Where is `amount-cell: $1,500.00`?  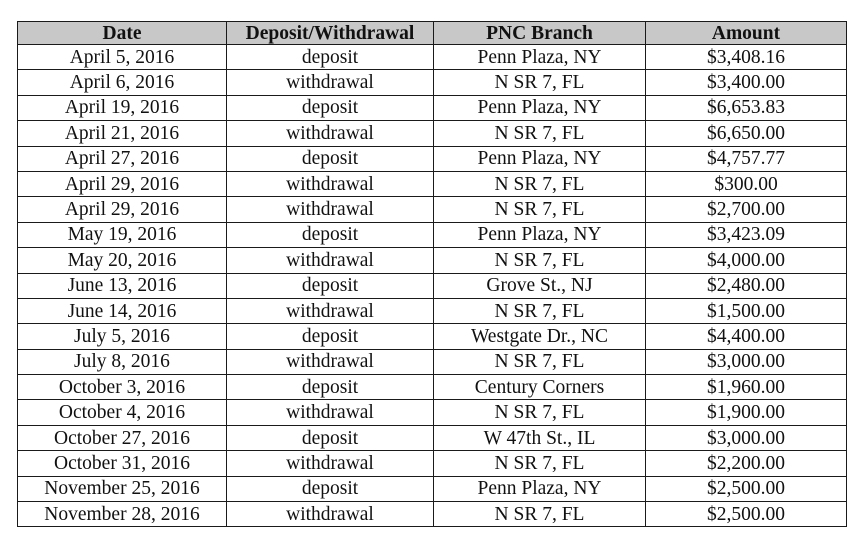 amount-cell: $1,500.00 is located at coordinates (746, 311).